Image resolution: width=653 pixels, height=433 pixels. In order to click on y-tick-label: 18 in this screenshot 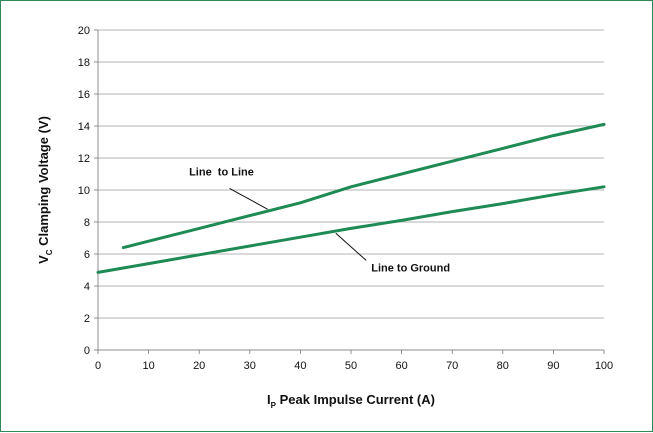, I will do `click(84, 63)`.